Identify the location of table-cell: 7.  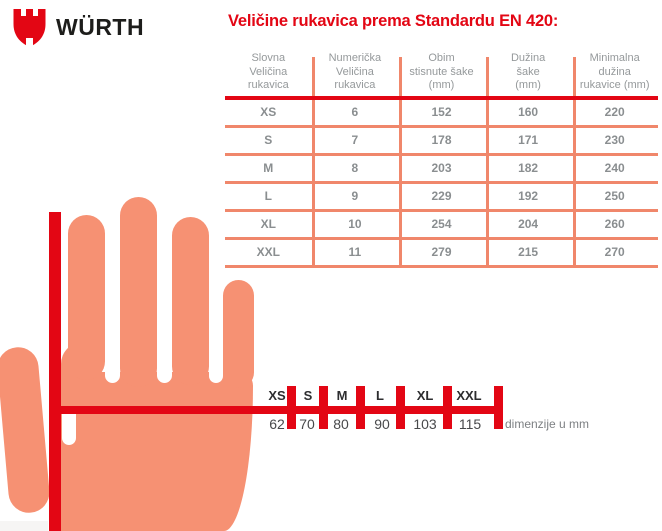
(355, 140).